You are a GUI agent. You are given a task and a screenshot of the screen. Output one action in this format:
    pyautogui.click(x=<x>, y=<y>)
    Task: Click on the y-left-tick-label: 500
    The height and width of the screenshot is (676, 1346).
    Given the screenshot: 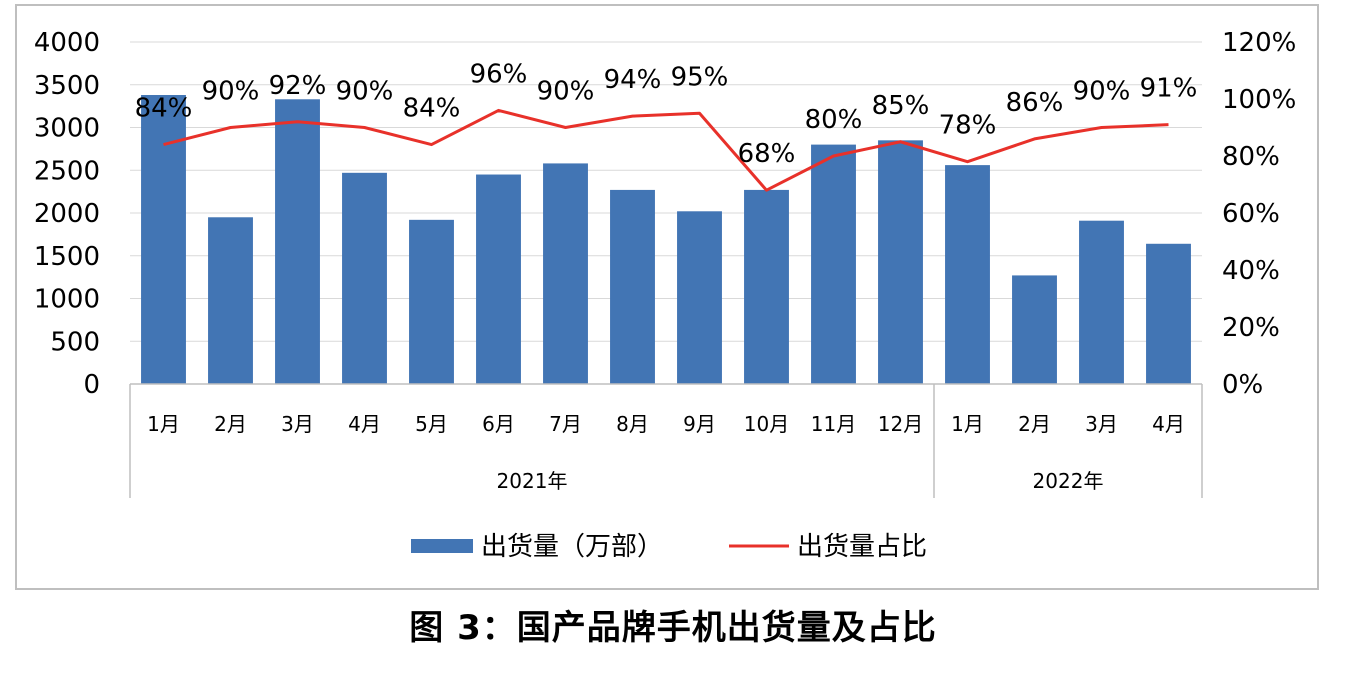 What is the action you would take?
    pyautogui.click(x=75, y=342)
    